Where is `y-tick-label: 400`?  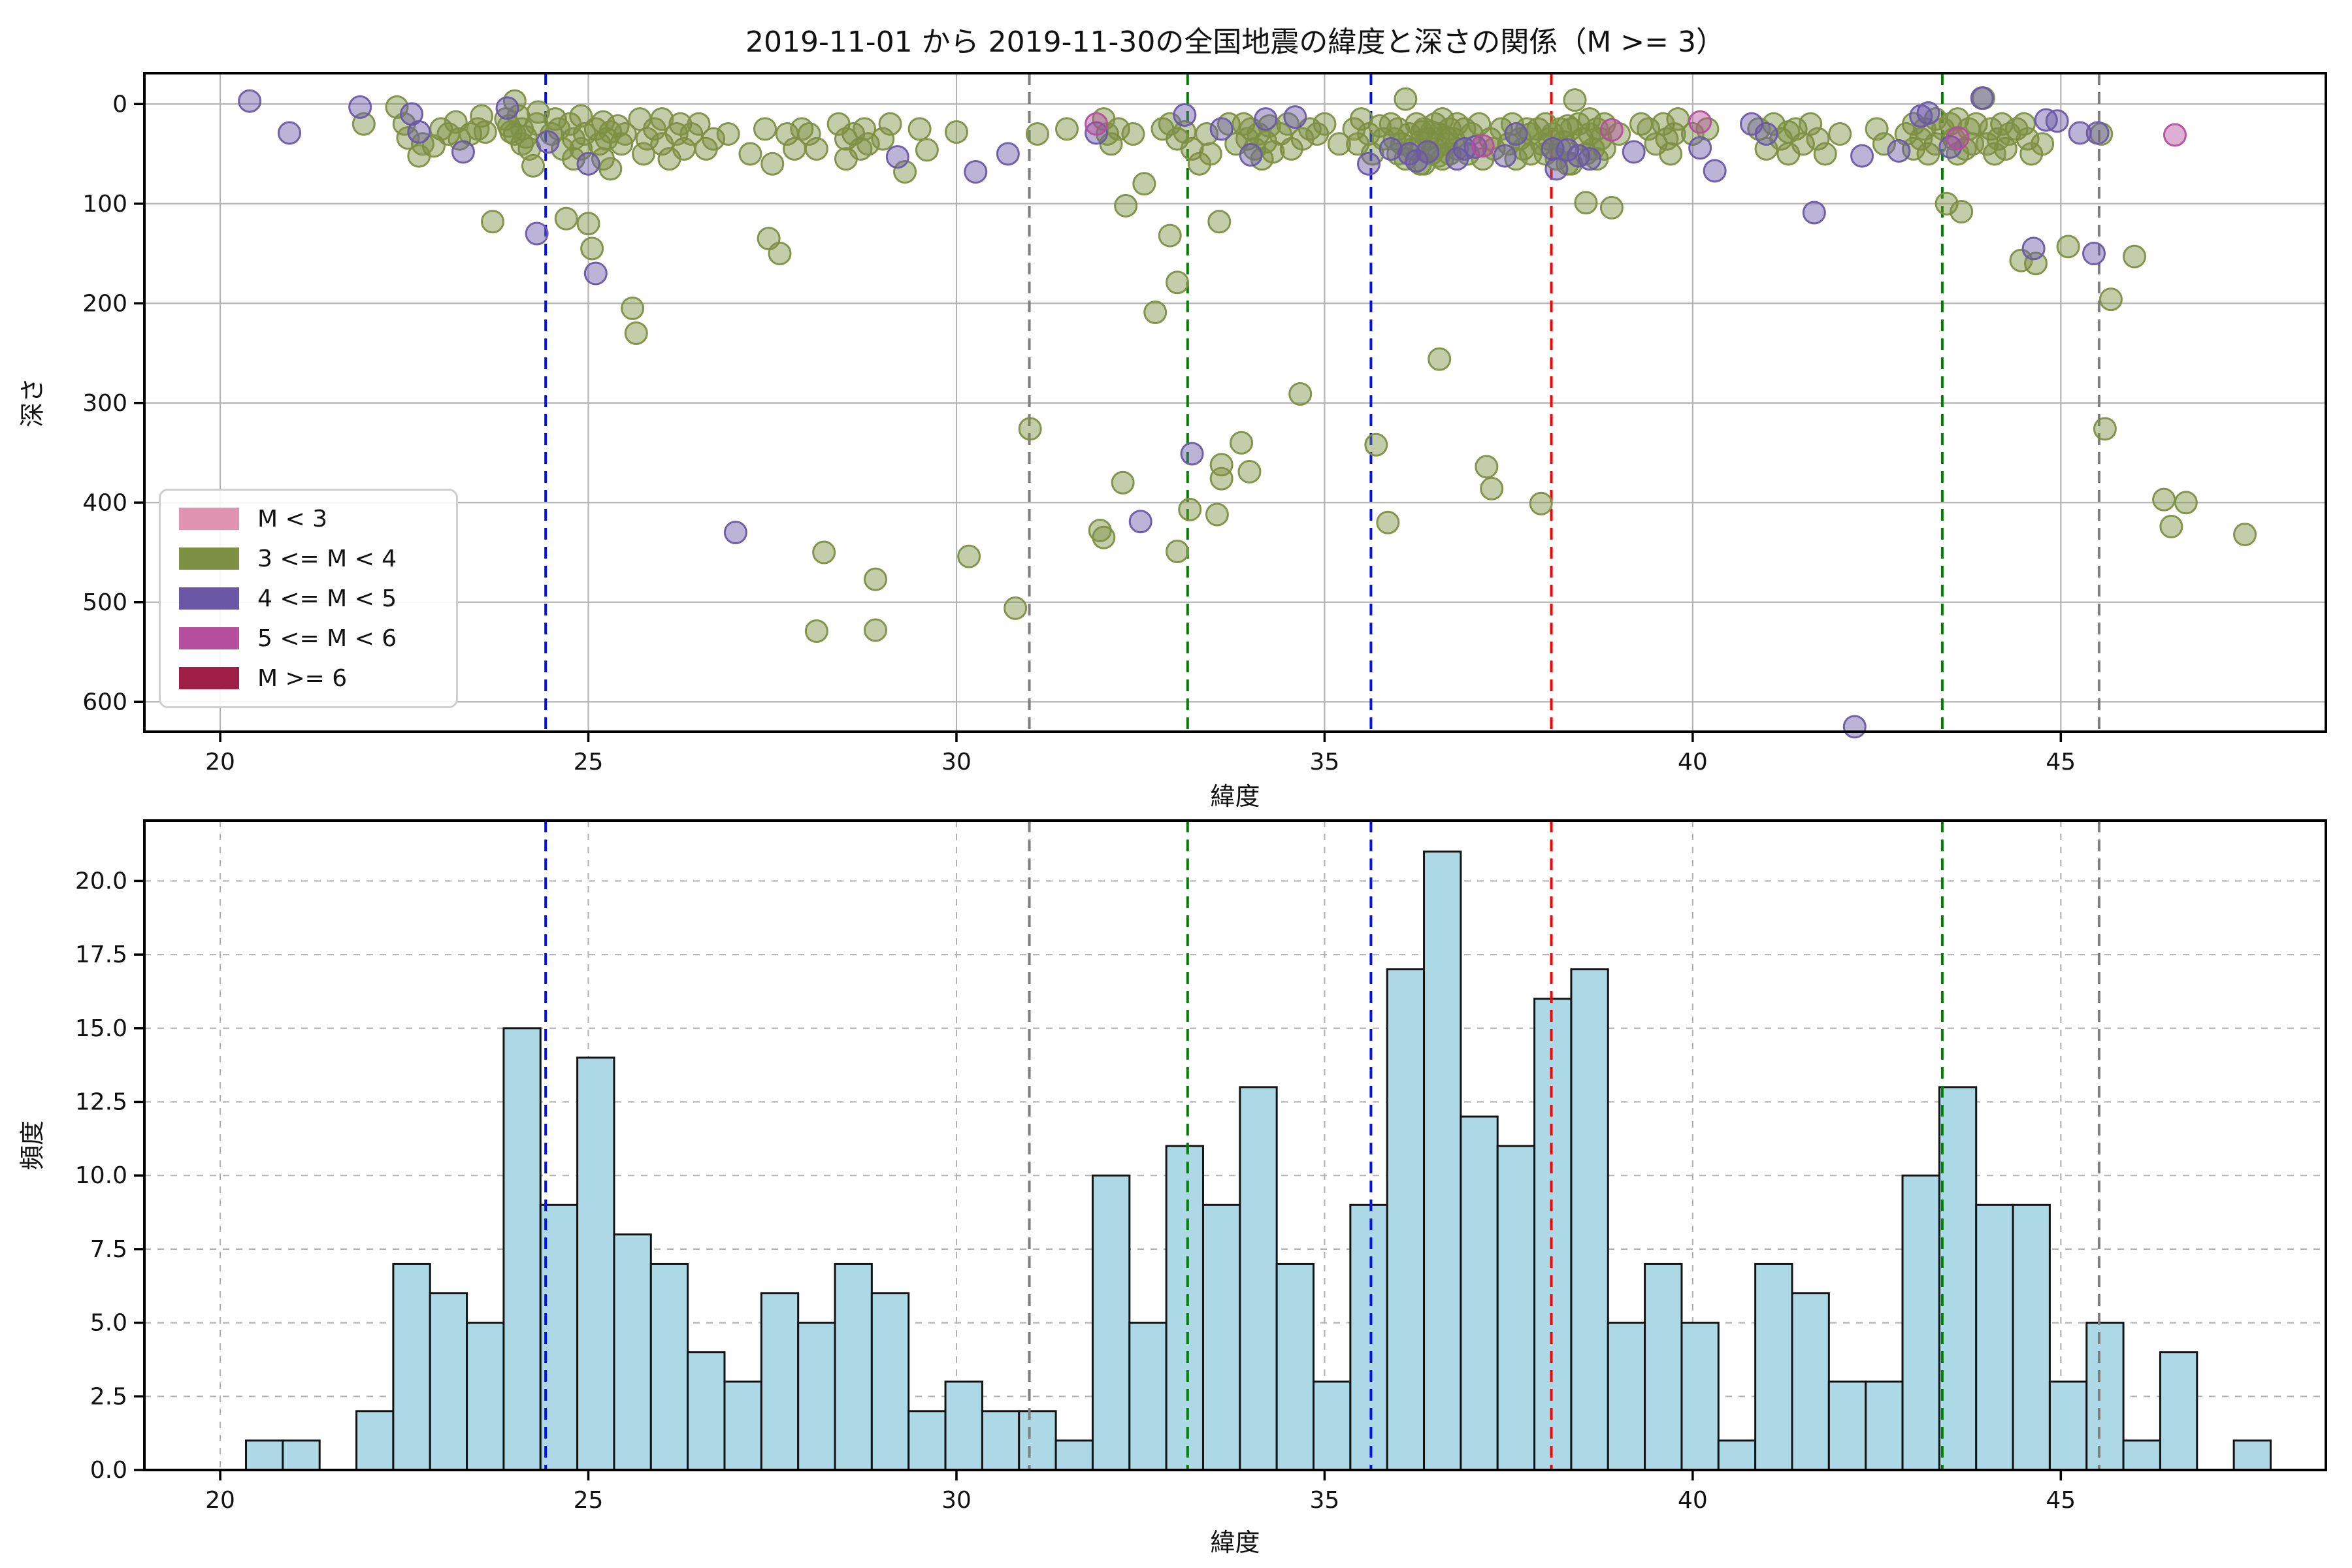 y-tick-label: 400 is located at coordinates (104, 502).